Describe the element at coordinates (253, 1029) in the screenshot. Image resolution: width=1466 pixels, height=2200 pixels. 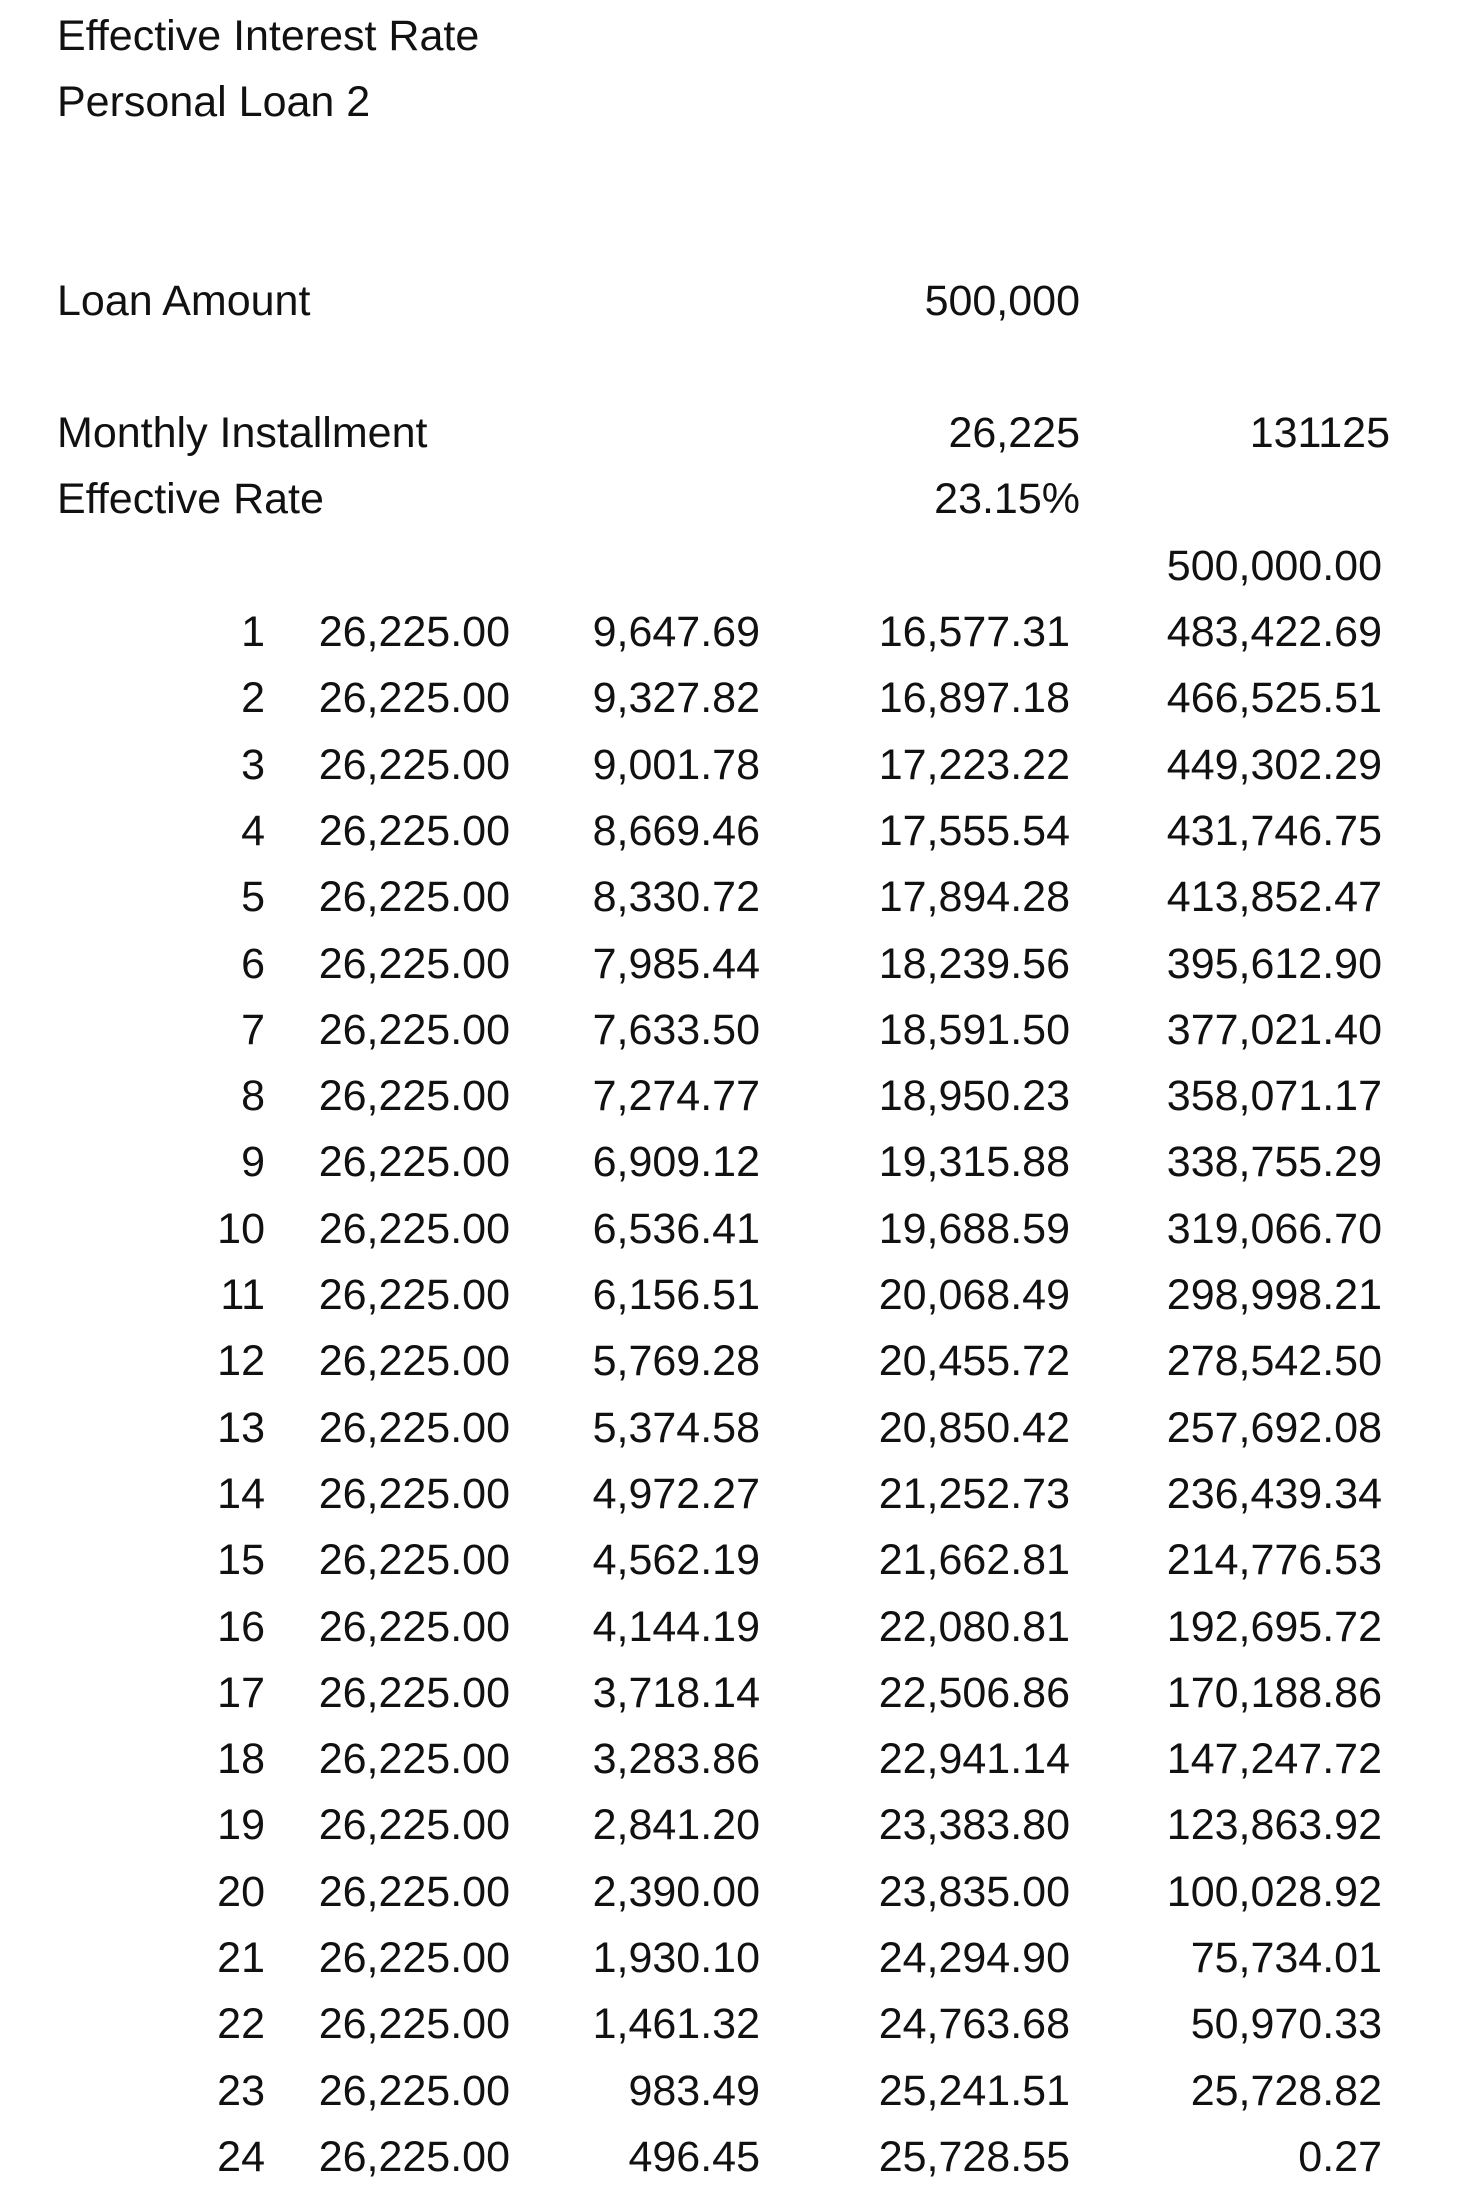
I see `period-cell: 7` at that location.